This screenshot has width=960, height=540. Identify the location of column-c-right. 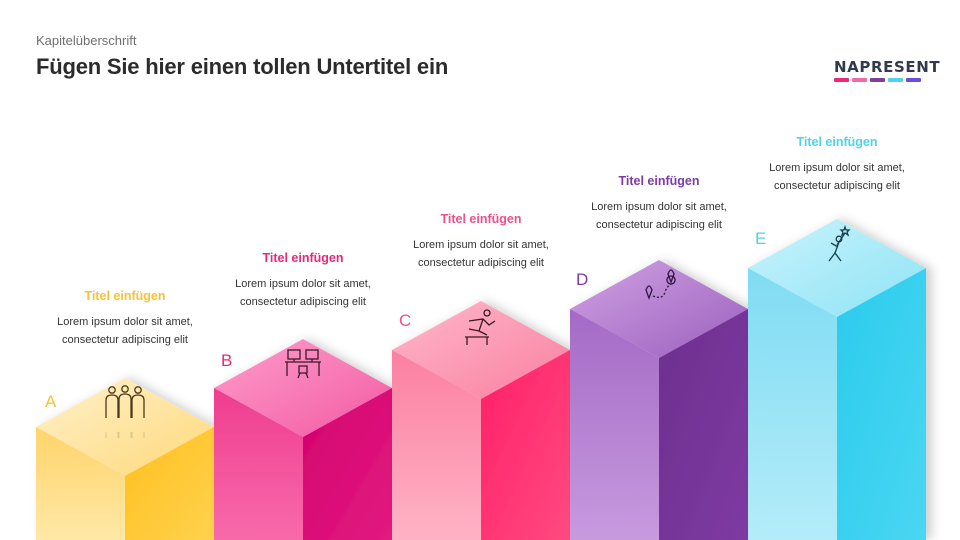
(525, 445).